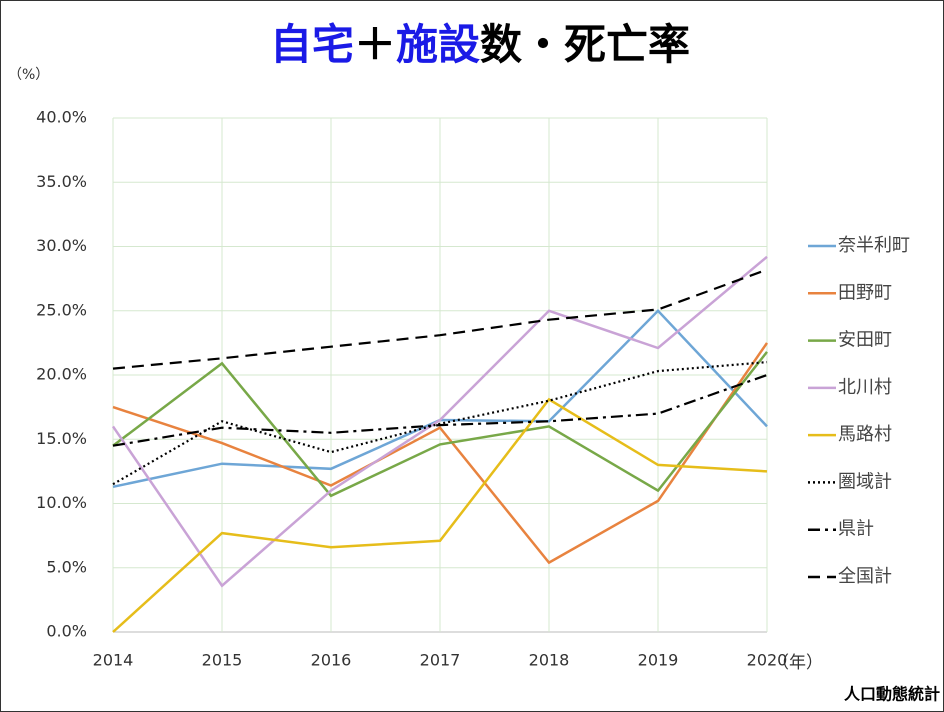  Describe the element at coordinates (549, 660) in the screenshot. I see `x-tick-label: 2018` at that location.